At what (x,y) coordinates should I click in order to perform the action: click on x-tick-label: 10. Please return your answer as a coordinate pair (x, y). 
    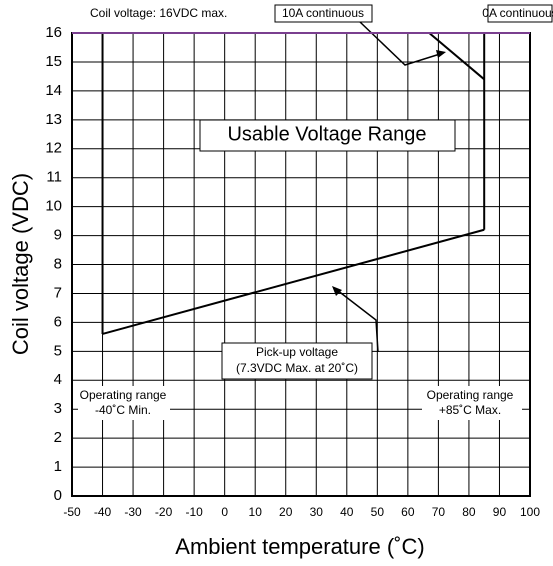
    Looking at the image, I should click on (256, 512).